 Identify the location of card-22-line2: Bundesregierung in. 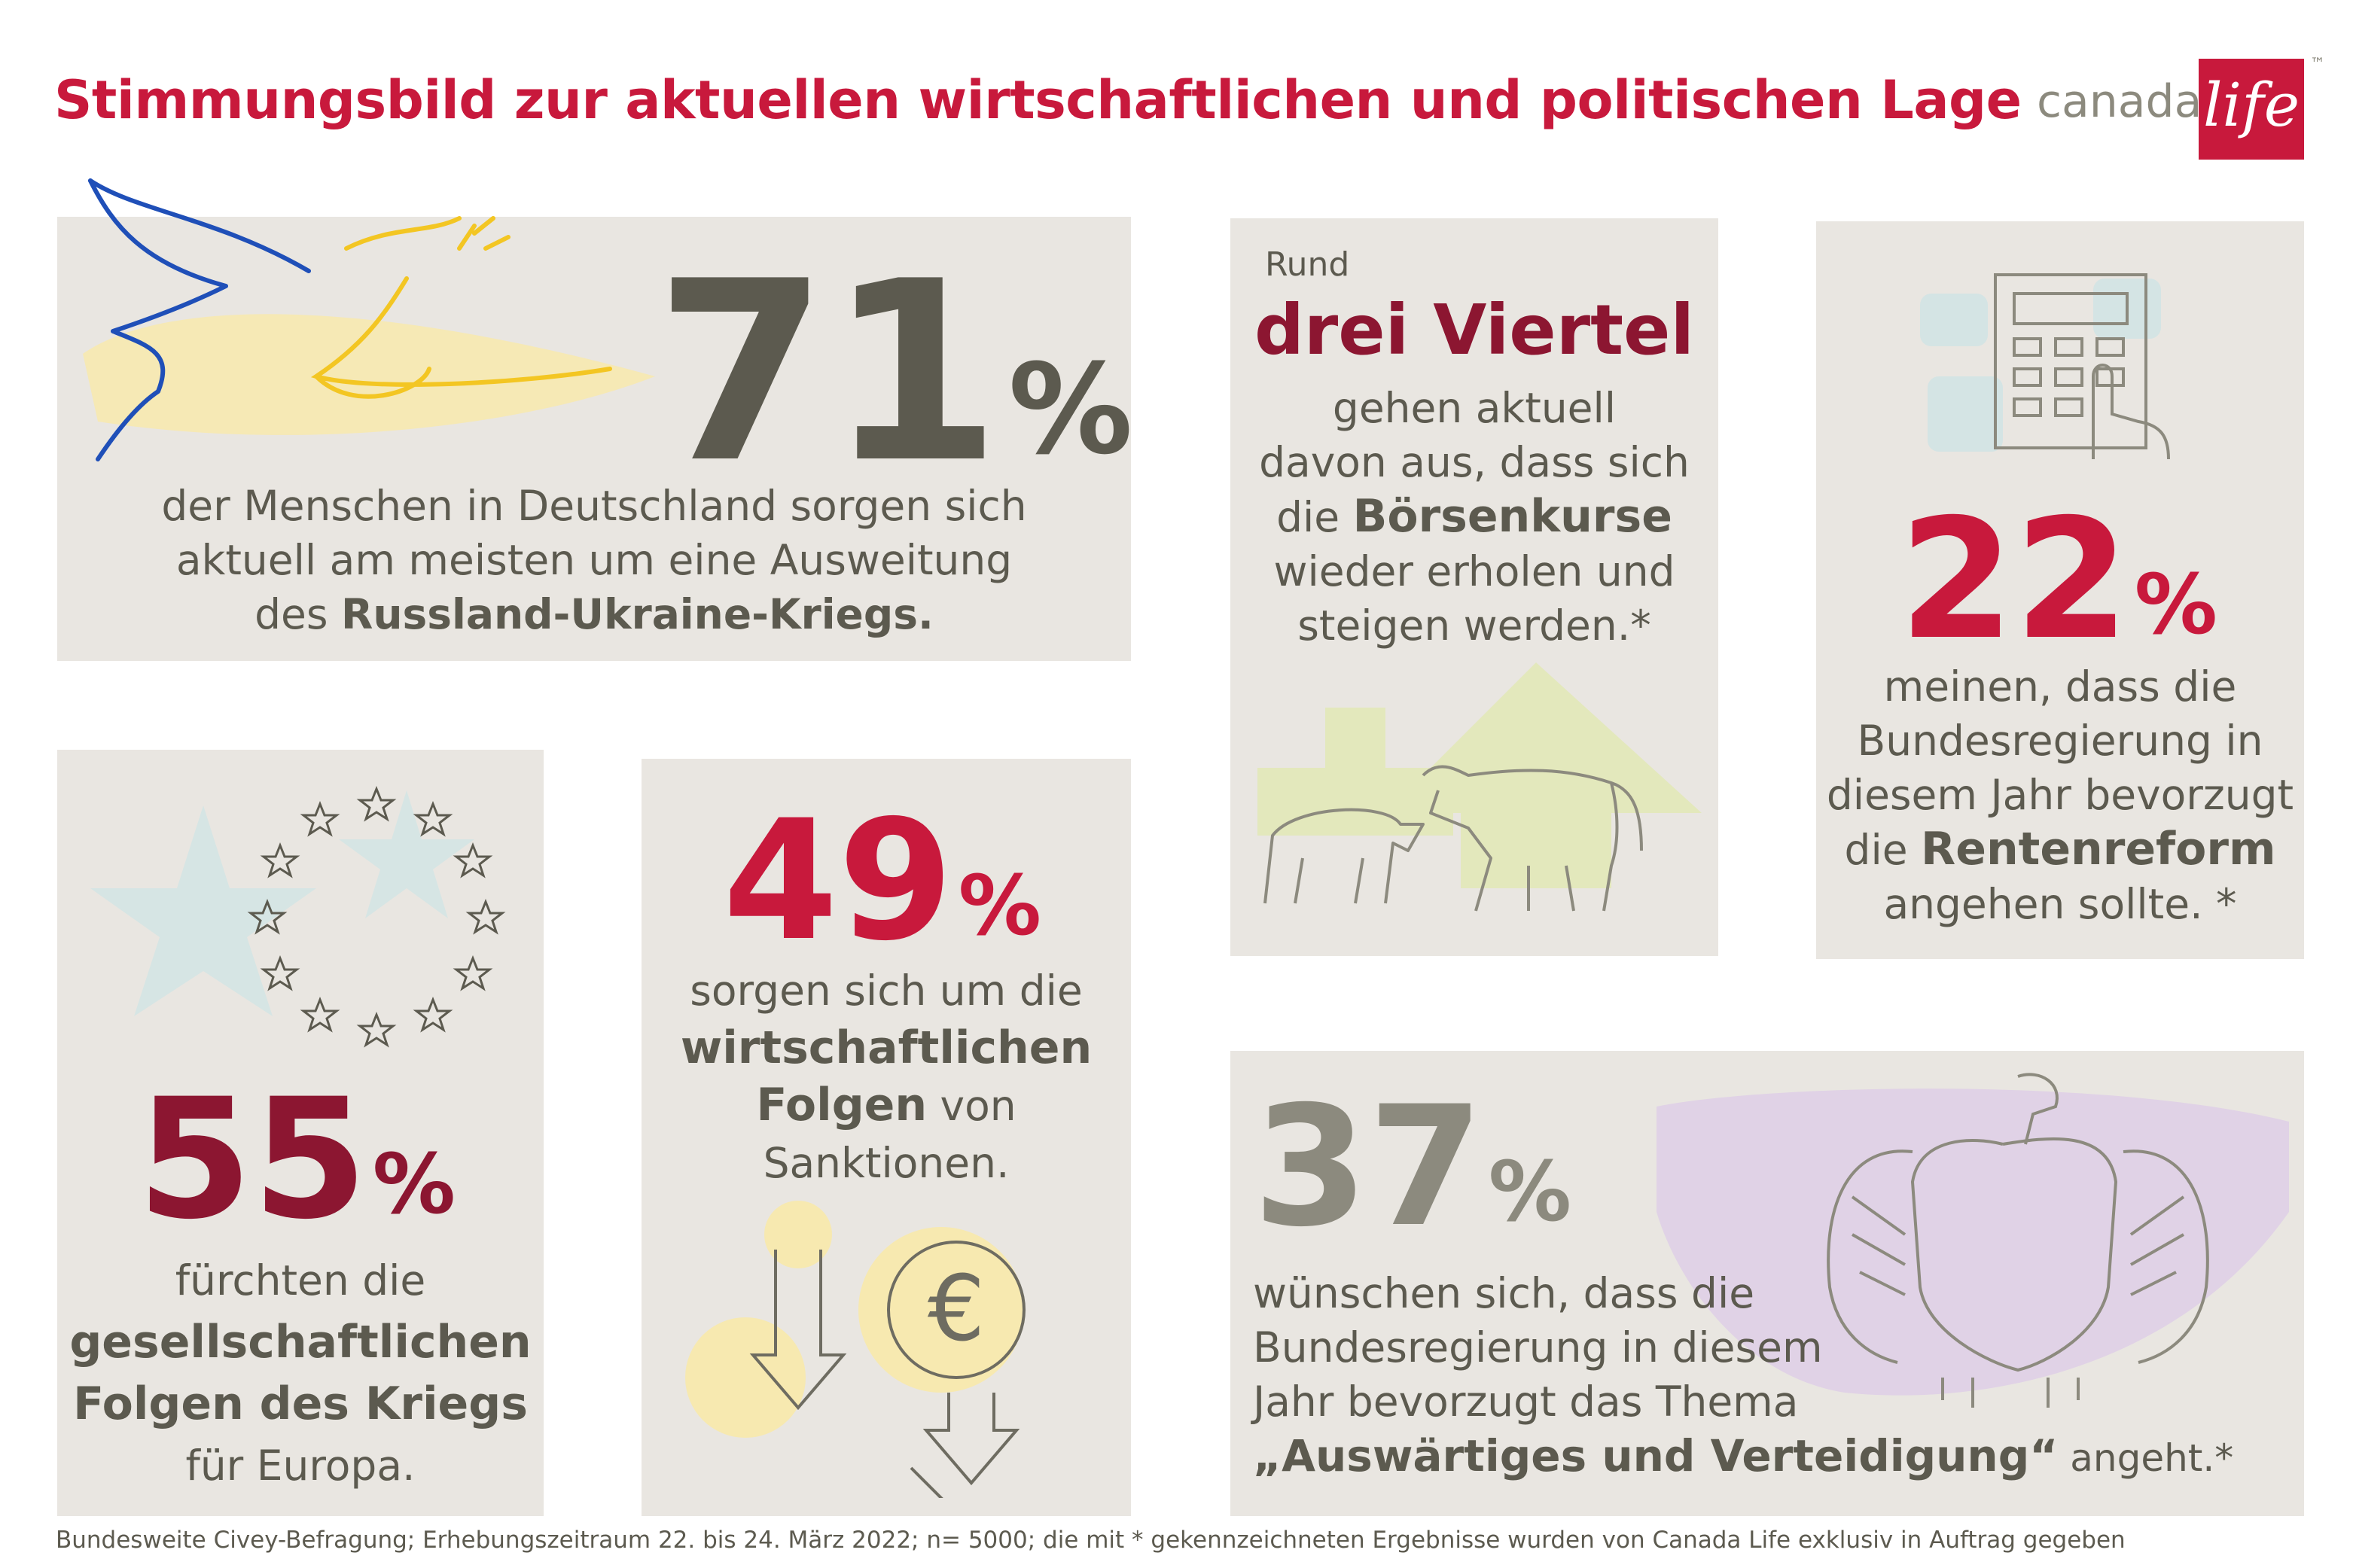
(2060, 741).